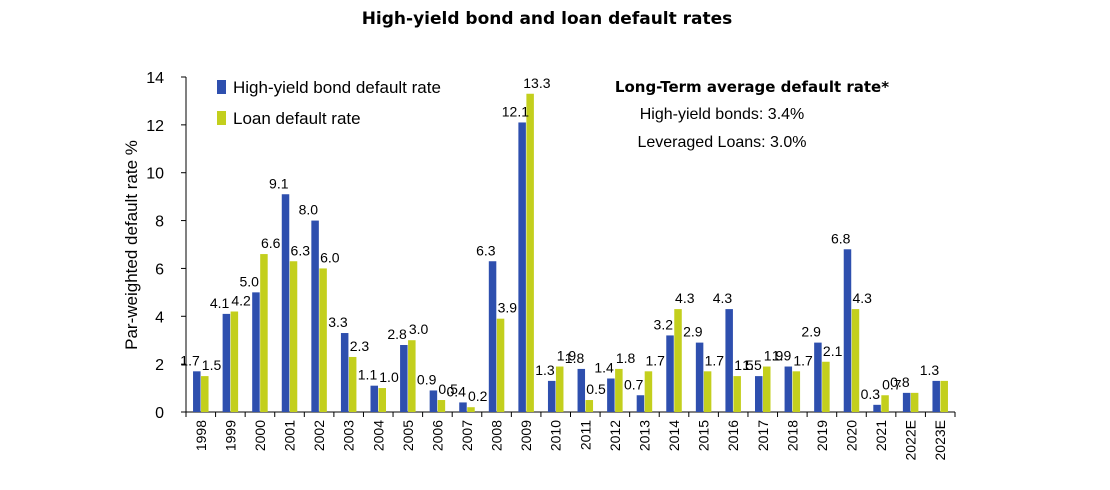 The width and height of the screenshot is (1110, 490). I want to click on bar-loan-2009, so click(530, 252).